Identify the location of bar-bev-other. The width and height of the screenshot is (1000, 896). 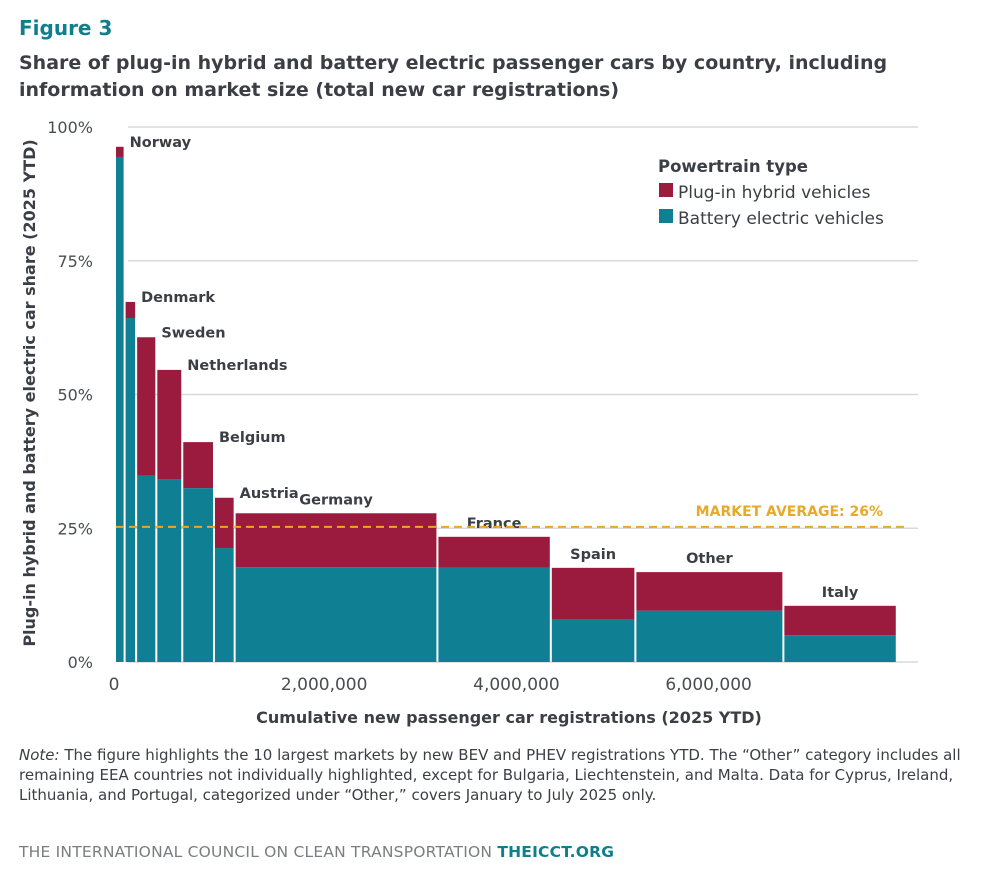
(709, 636).